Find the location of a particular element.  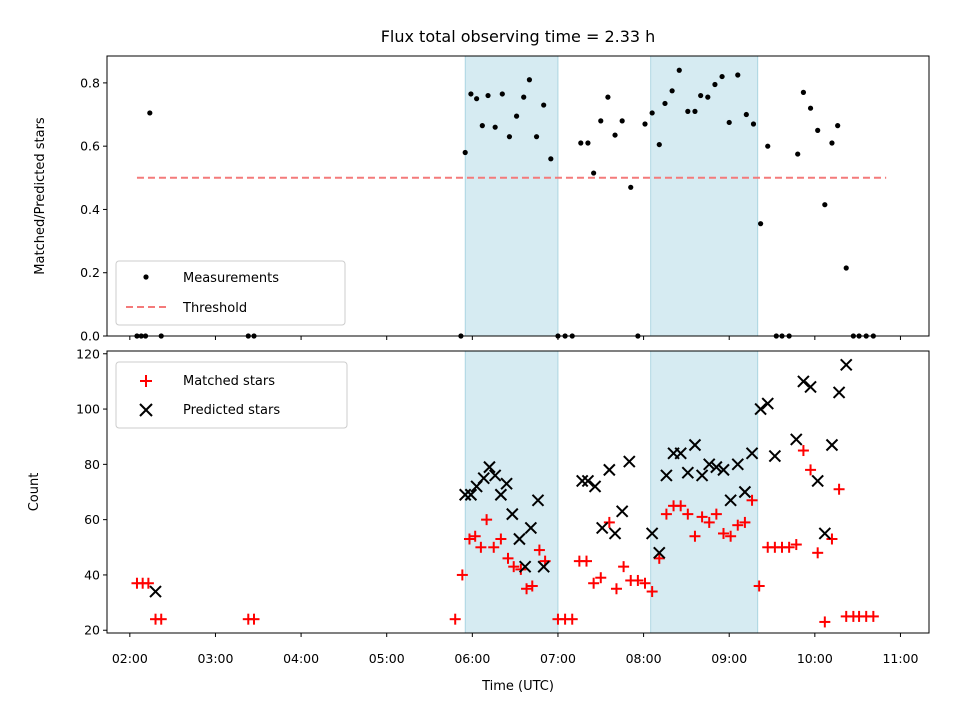

top-y-tick-label: 0.8 is located at coordinates (90, 82).